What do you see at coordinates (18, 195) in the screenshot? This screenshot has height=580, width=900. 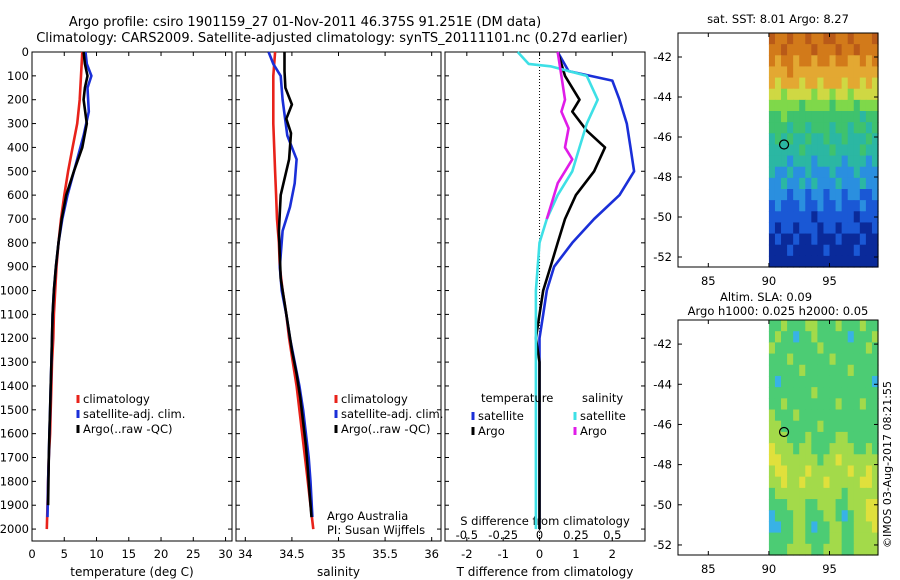 I see `y-tick-label: 600` at bounding box center [18, 195].